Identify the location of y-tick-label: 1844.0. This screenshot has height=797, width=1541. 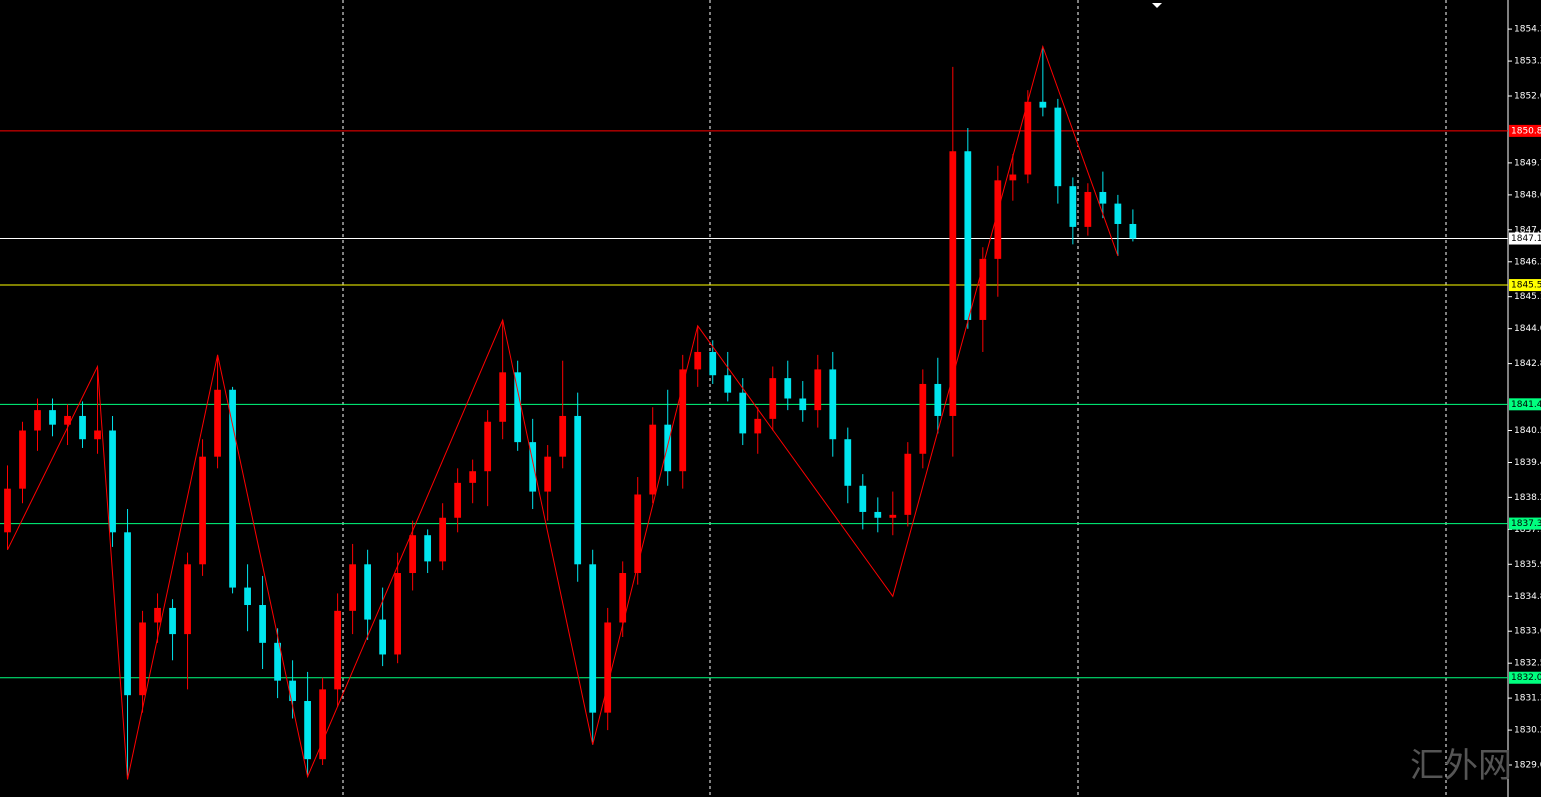
(1527, 329).